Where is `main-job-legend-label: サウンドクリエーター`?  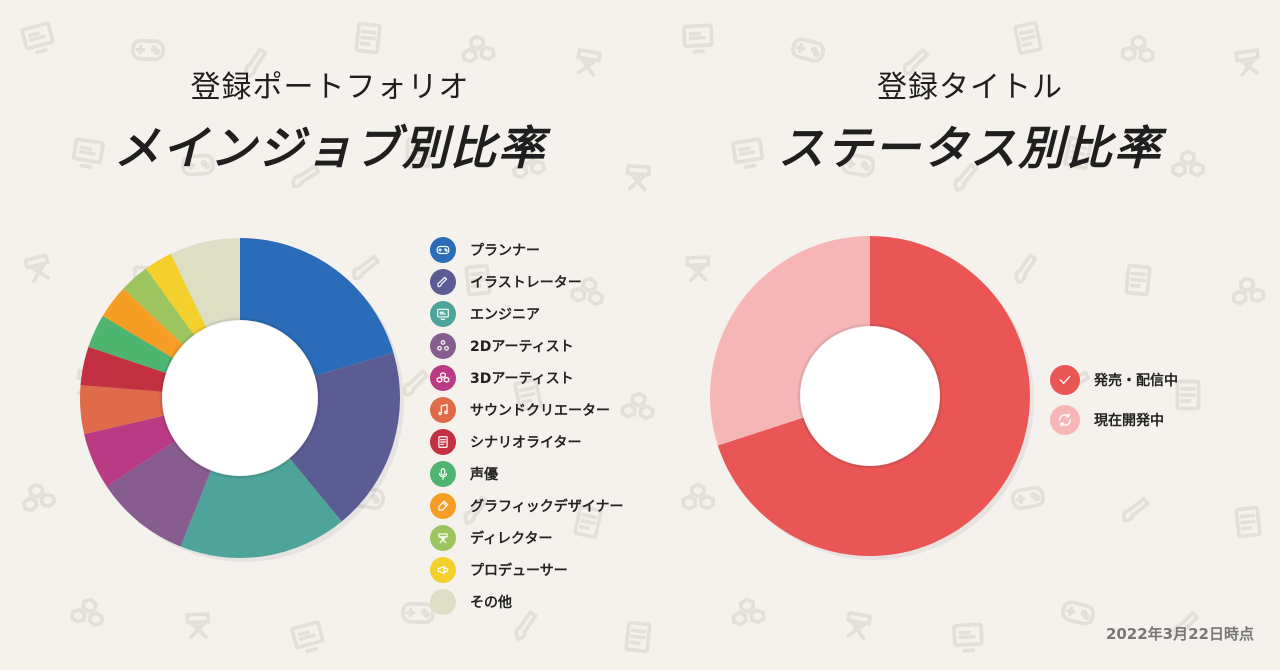 main-job-legend-label: サウンドクリエーター is located at coordinates (540, 411).